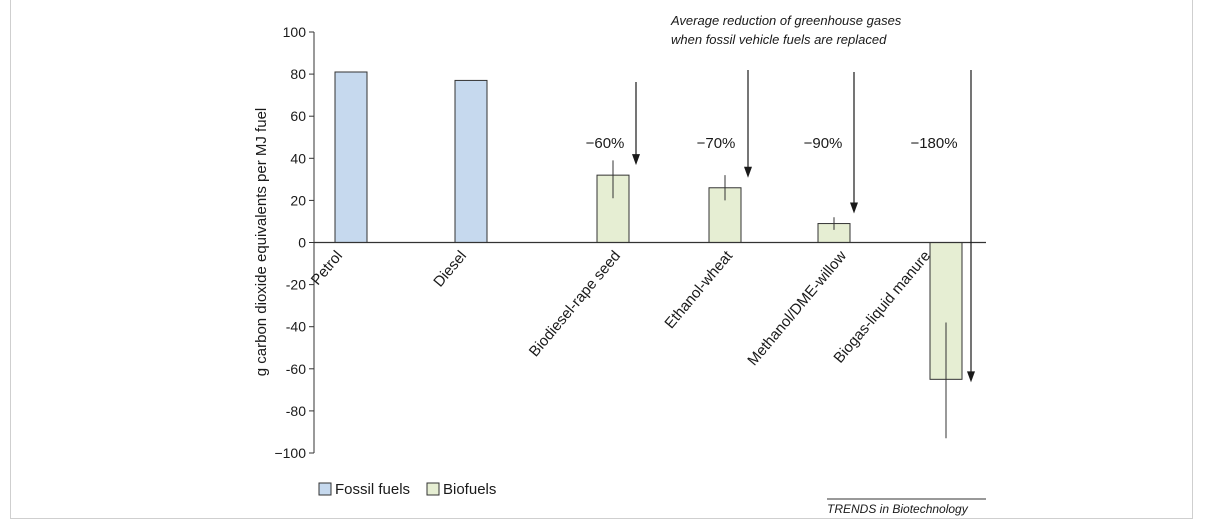  What do you see at coordinates (882, 307) in the screenshot?
I see `category-label: Biogas-liquid manure` at bounding box center [882, 307].